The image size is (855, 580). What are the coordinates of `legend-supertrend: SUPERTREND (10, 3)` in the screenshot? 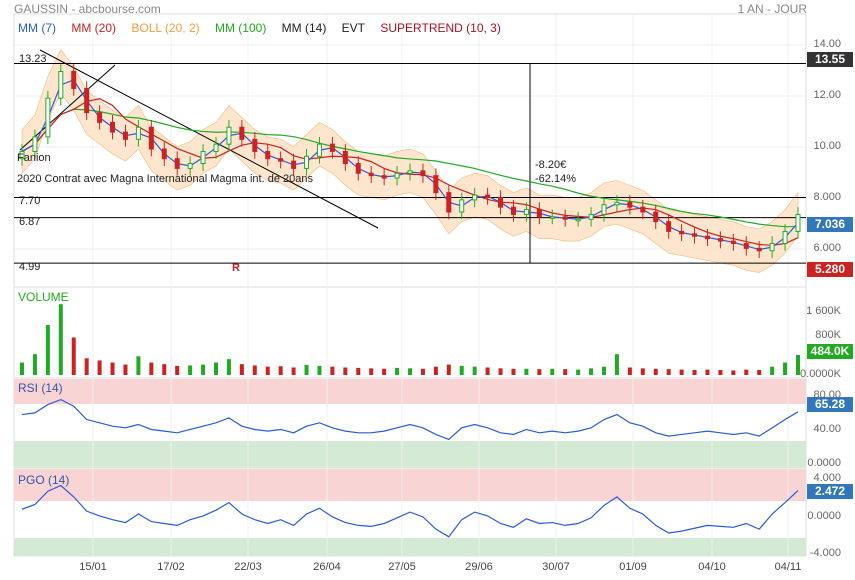 It's located at (440, 28).